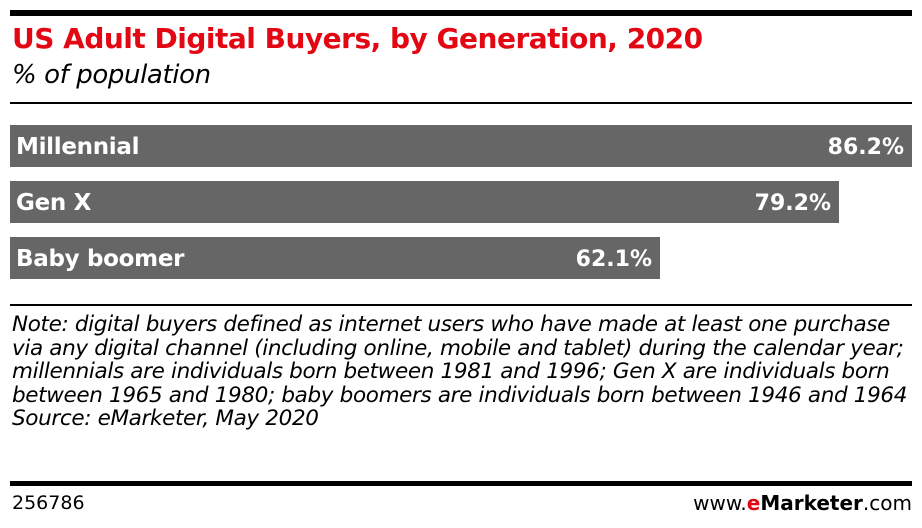 The height and width of the screenshot is (528, 922). I want to click on chart-id: 256786, so click(48, 503).